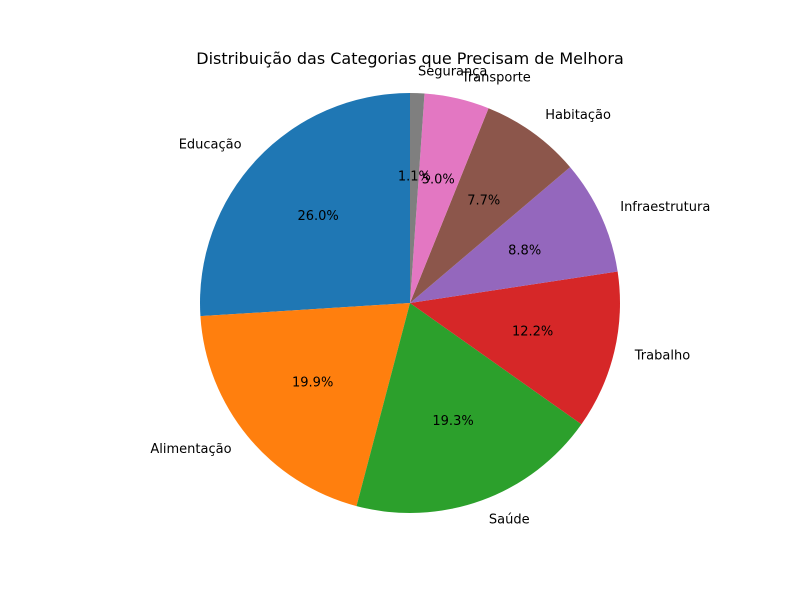 The image size is (800, 605). I want to click on pie-slice-seguranca, so click(417, 198).